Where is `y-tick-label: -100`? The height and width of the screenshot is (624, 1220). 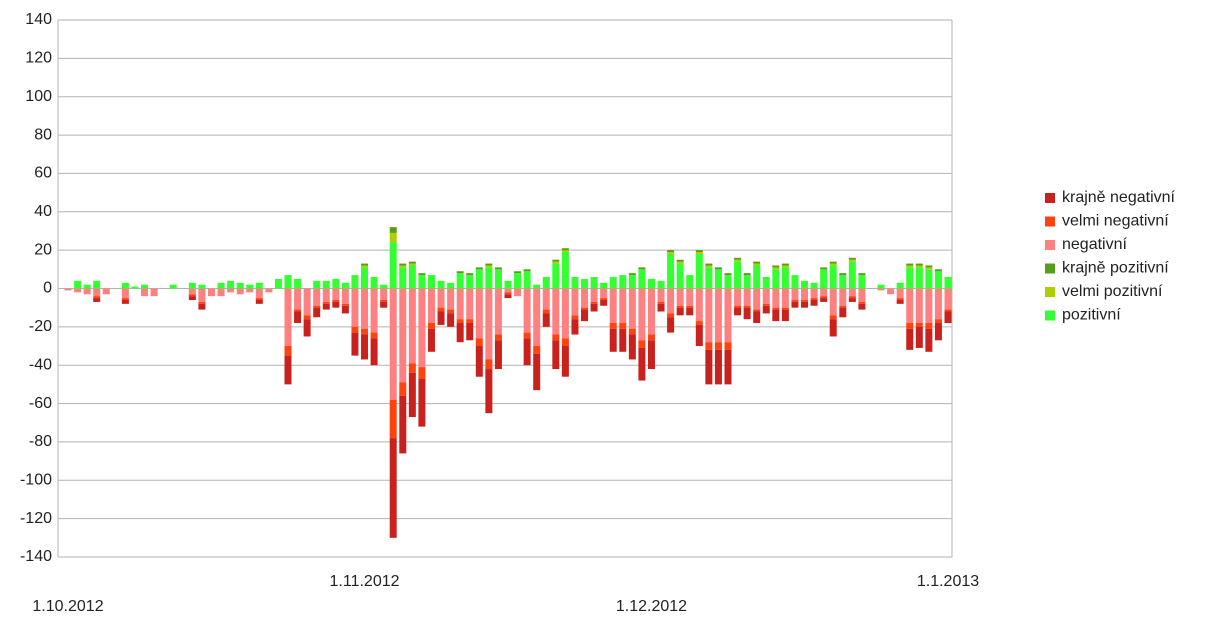
y-tick-label: -100 is located at coordinates (36, 480).